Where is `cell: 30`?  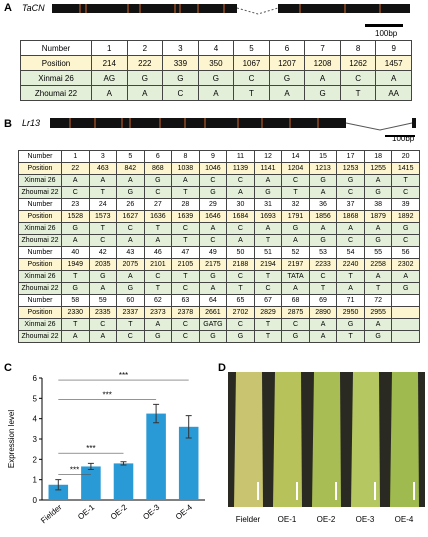
cell: 30 is located at coordinates (240, 204).